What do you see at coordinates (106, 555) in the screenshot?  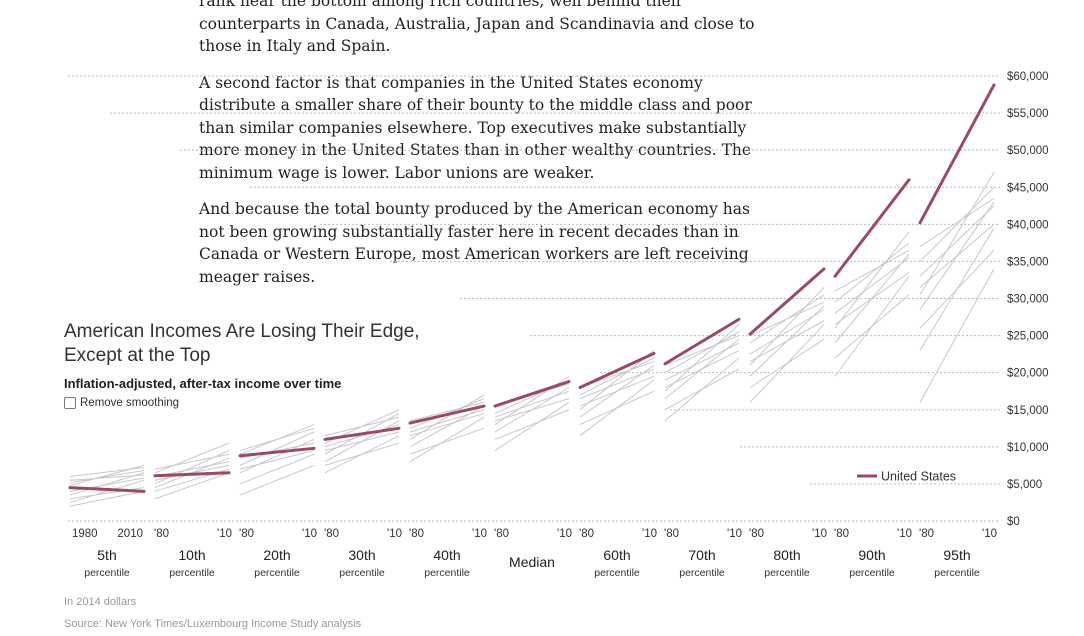 I see `percentile-label: 5th` at bounding box center [106, 555].